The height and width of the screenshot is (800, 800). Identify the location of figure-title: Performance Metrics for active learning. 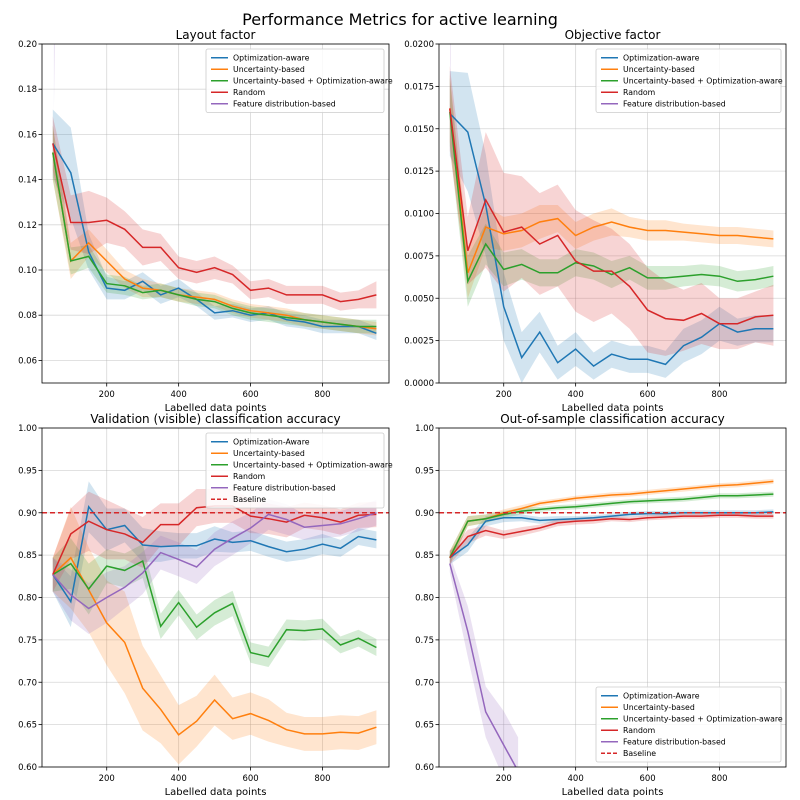
(400, 19).